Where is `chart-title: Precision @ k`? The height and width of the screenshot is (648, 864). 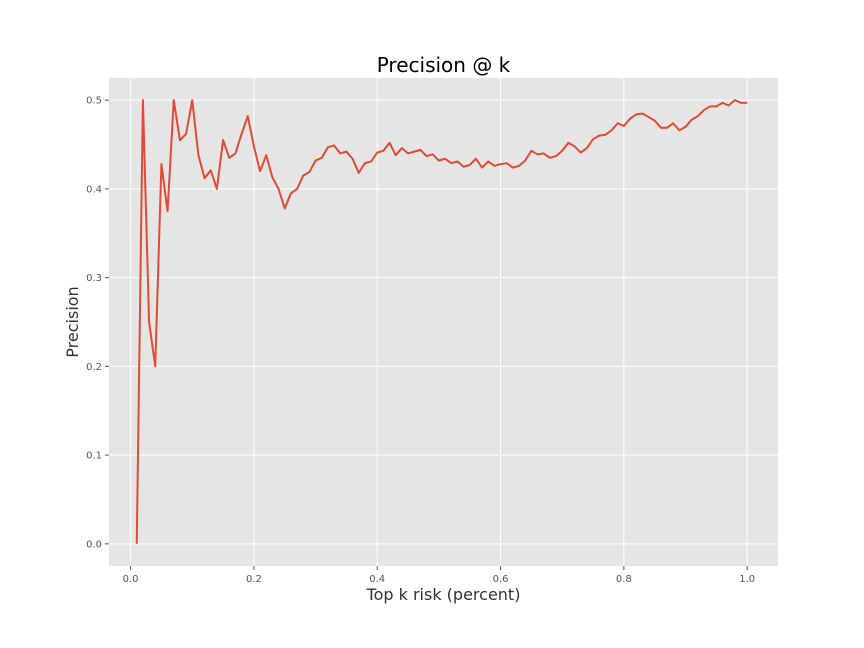
chart-title: Precision @ k is located at coordinates (444, 65).